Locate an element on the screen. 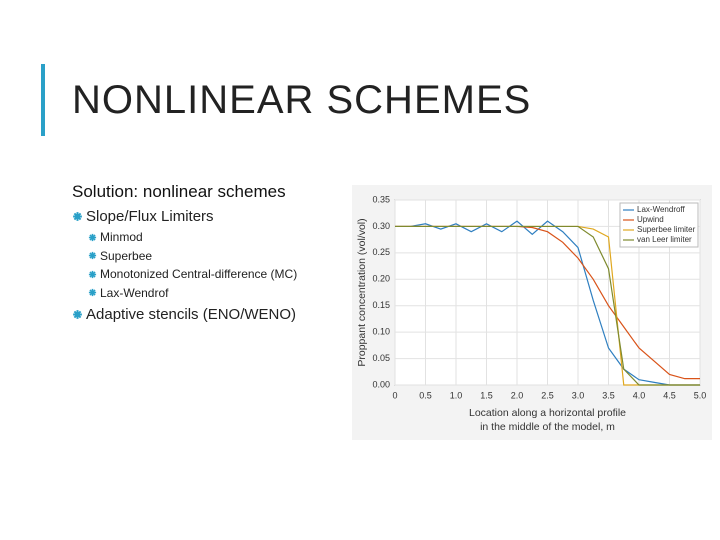  legend-label: Superbee limiter is located at coordinates (666, 229).